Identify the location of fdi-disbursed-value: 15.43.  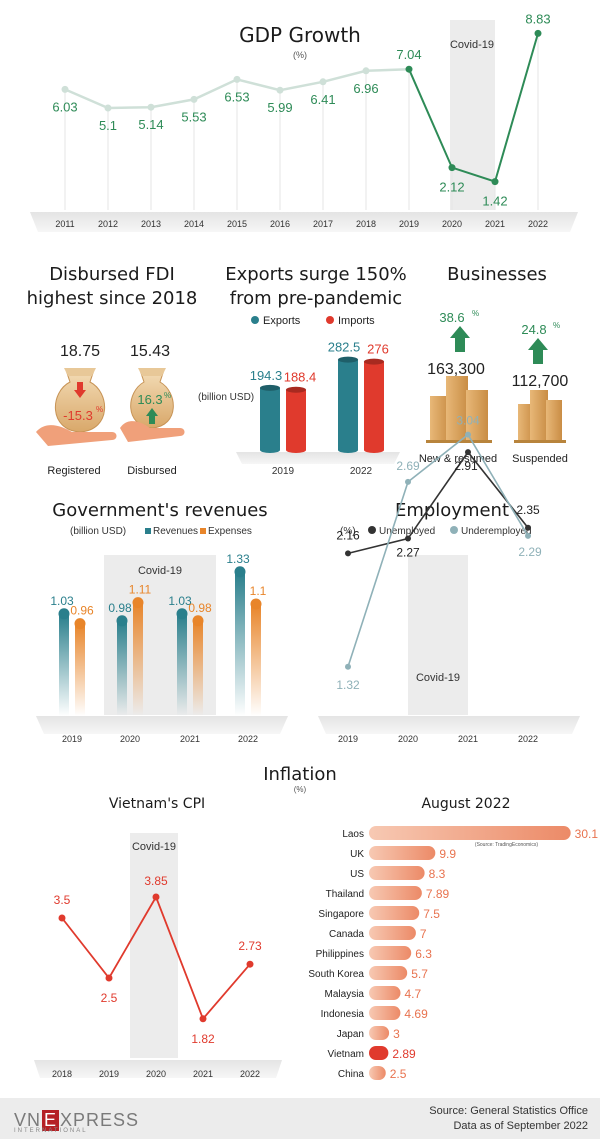
(150, 351).